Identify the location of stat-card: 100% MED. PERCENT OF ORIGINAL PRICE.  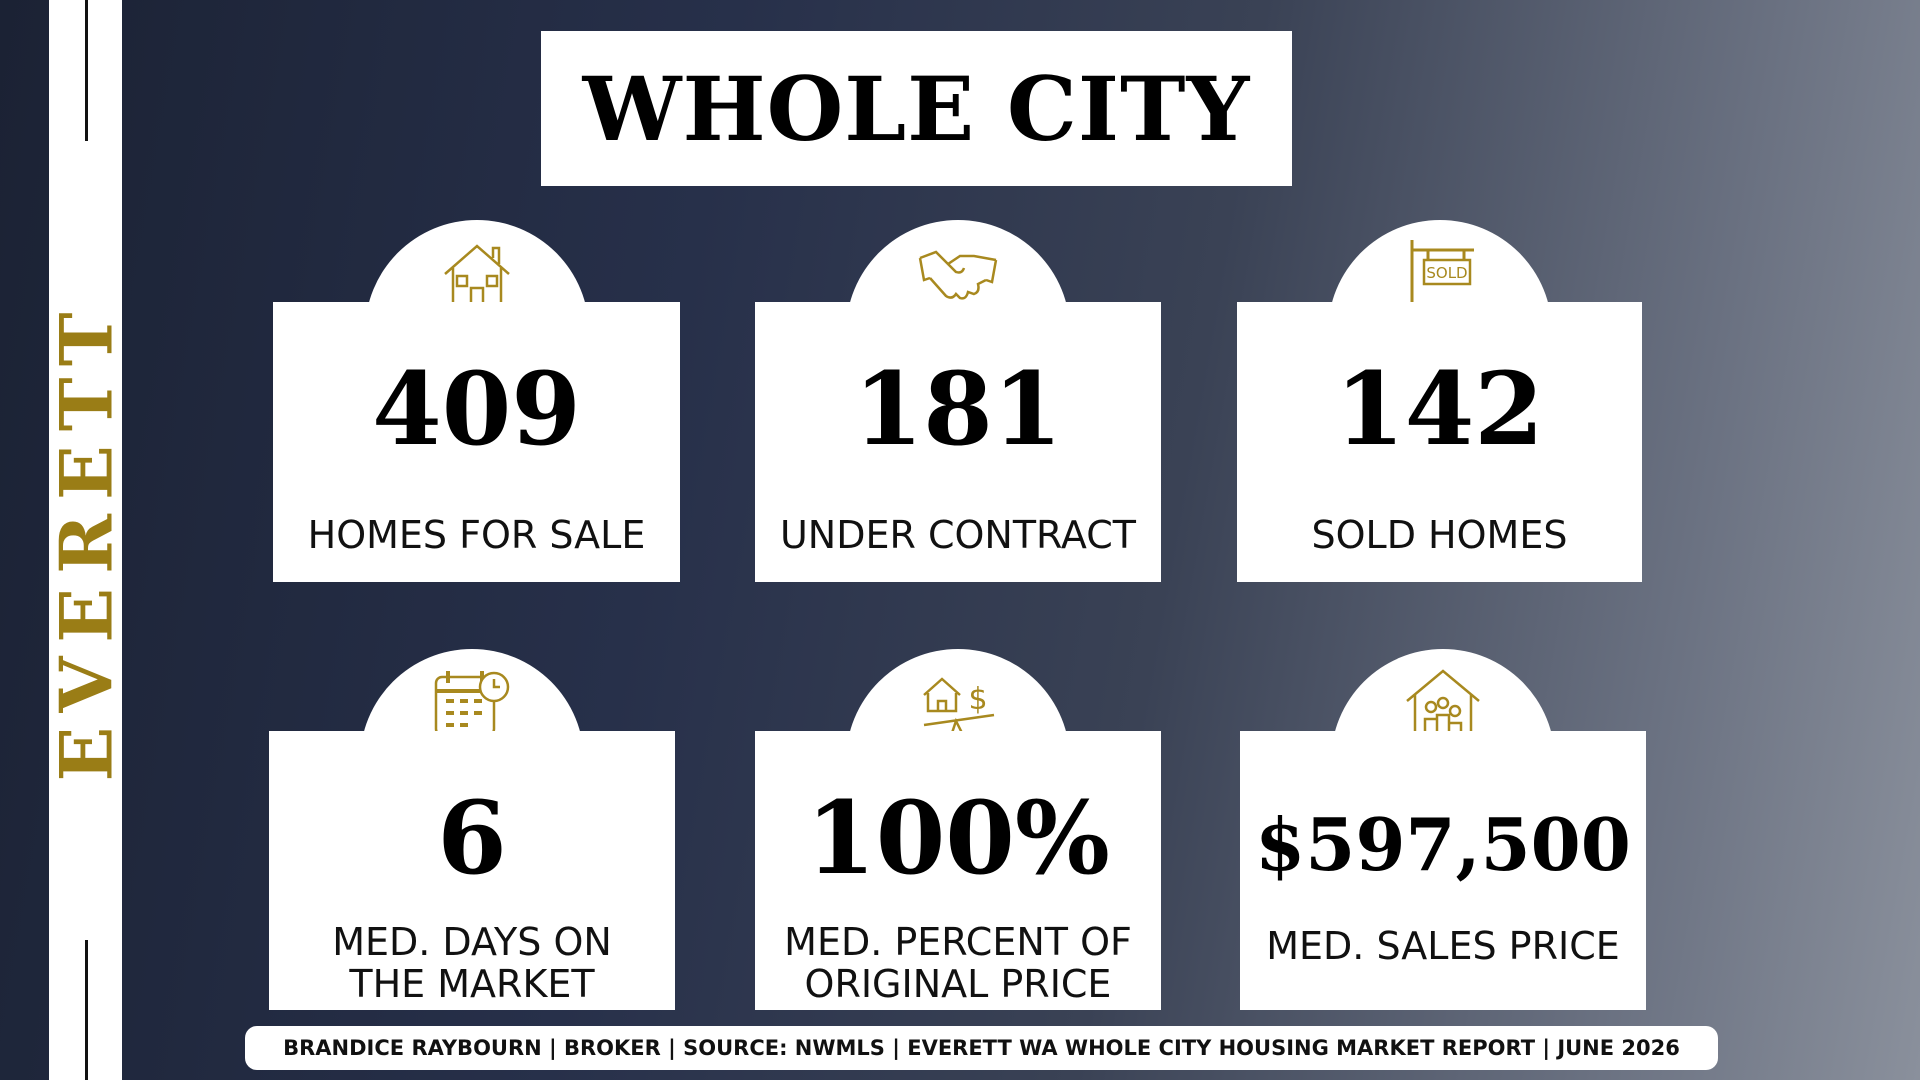
(958, 870).